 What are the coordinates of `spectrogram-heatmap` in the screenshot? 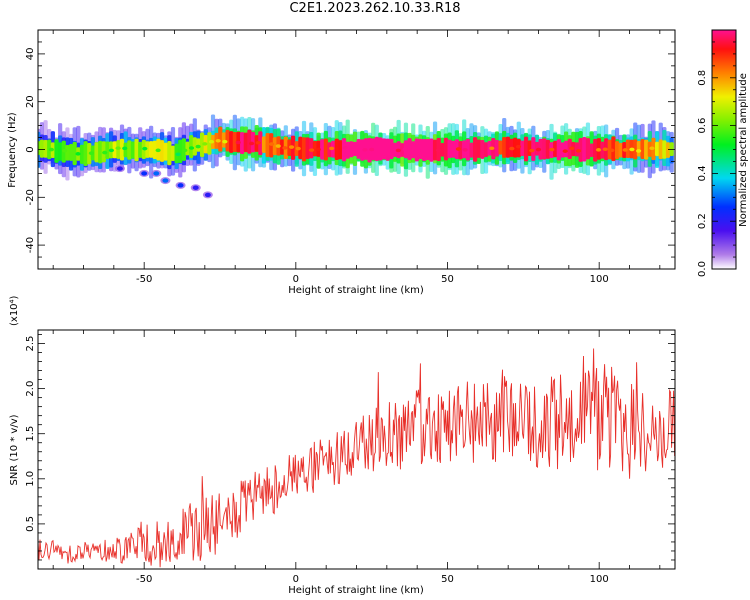 It's located at (356, 156).